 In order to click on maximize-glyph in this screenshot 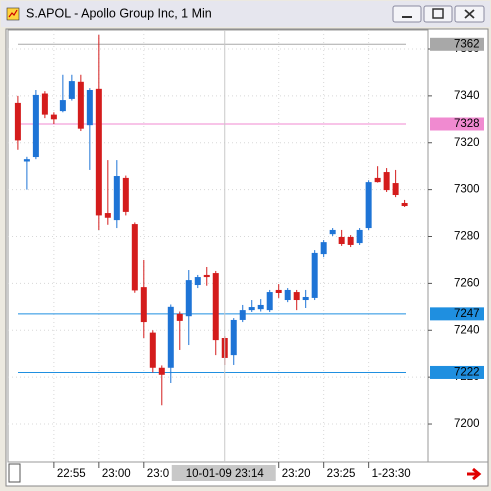, I will do `click(438, 13)`.